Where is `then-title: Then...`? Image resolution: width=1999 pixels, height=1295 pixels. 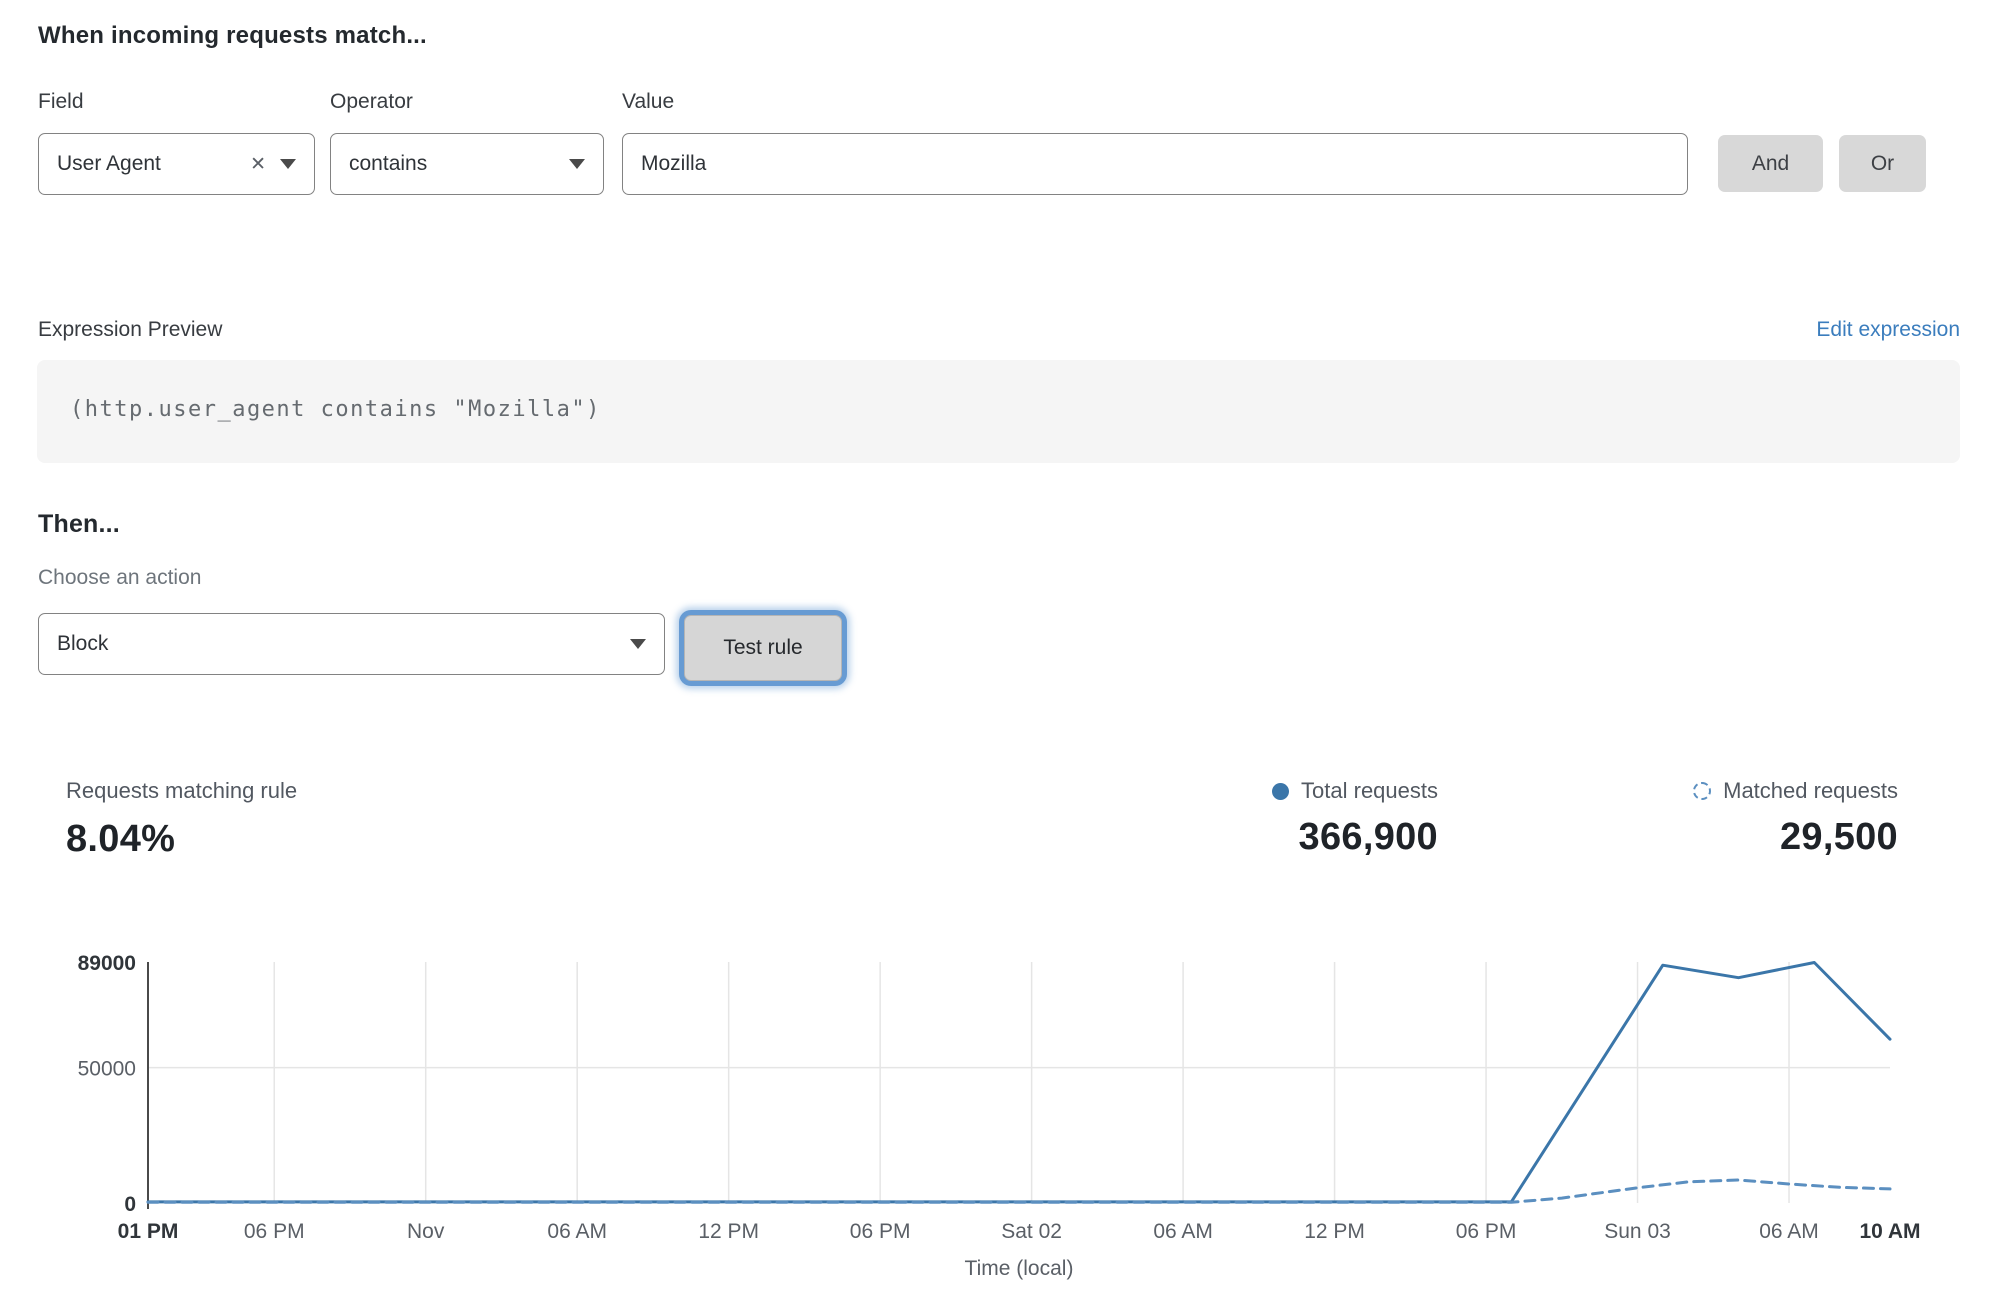
then-title: Then... is located at coordinates (79, 524).